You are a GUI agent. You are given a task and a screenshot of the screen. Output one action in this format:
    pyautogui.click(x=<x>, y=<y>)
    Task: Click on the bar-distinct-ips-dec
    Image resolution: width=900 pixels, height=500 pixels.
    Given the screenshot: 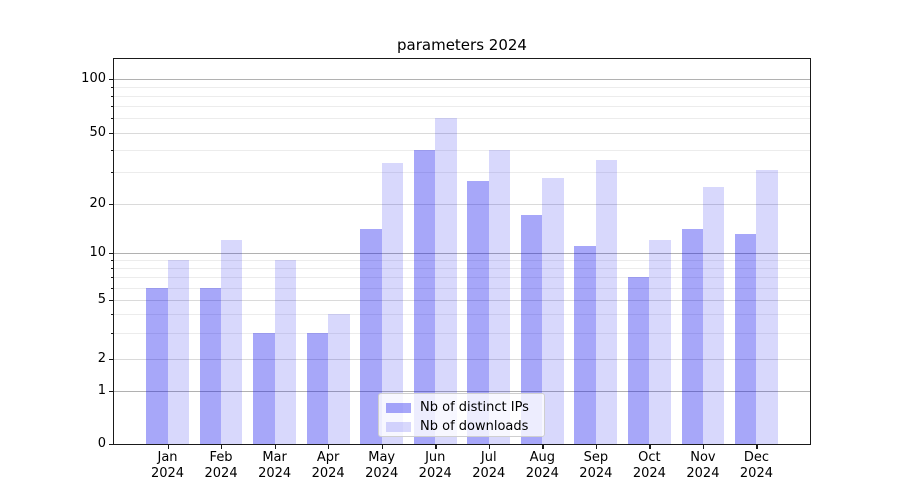 What is the action you would take?
    pyautogui.click(x=746, y=339)
    